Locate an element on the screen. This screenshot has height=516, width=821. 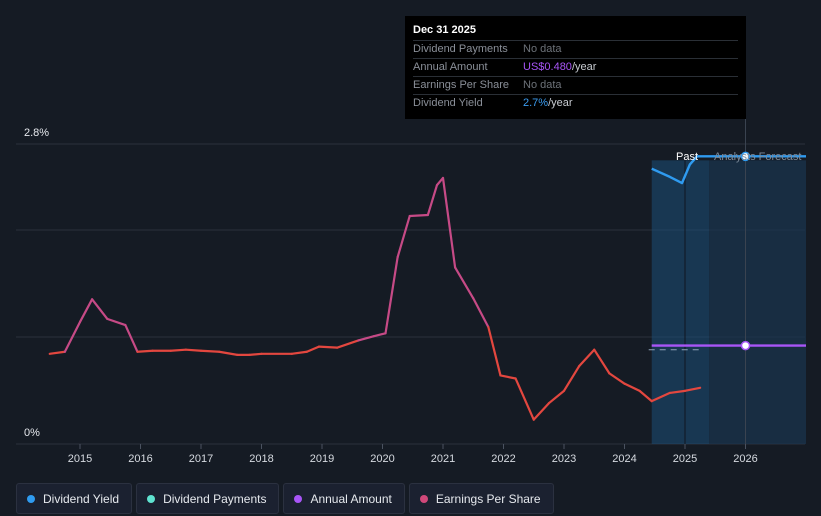
x-tick-label: 2021 is located at coordinates (443, 459).